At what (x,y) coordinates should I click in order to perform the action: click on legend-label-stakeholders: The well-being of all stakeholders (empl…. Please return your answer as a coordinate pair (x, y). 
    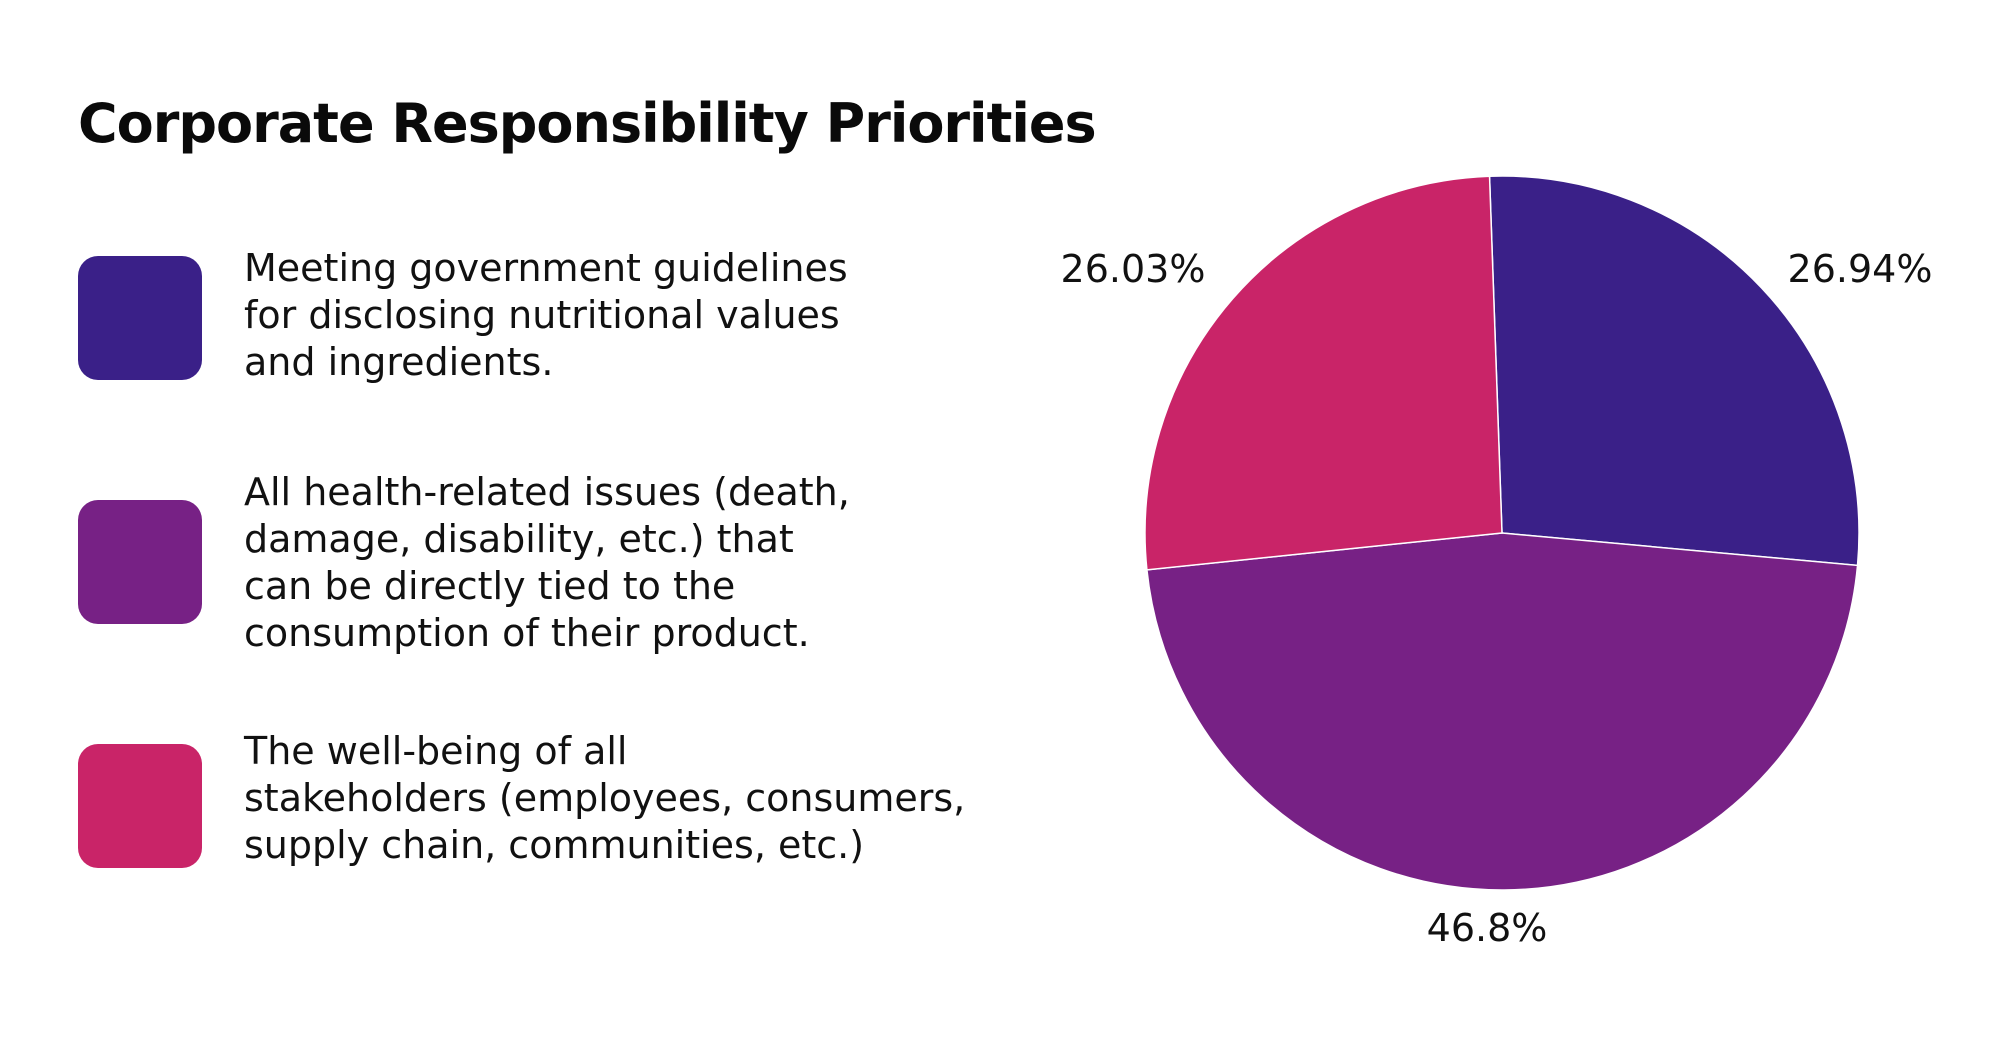
    Looking at the image, I should click on (605, 798).